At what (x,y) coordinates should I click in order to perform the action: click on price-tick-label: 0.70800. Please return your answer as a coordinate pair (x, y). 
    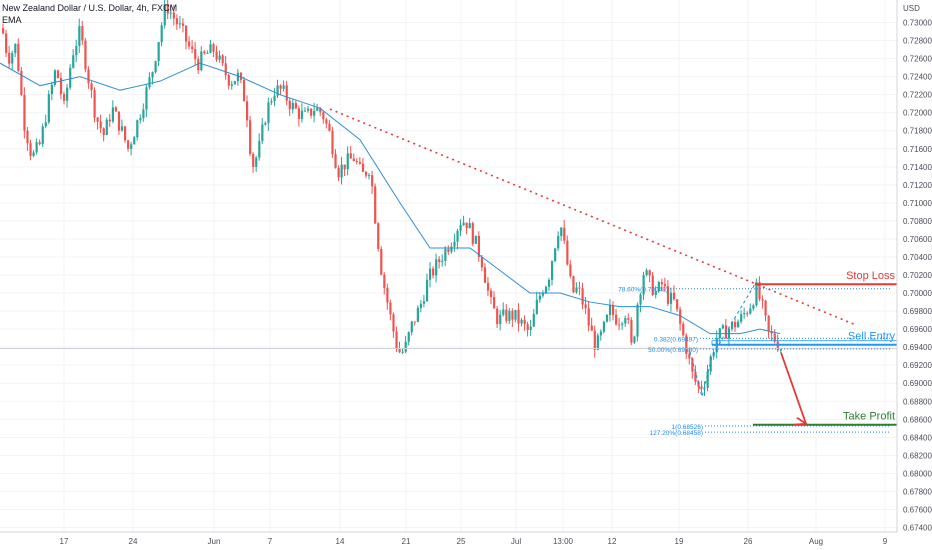
    Looking at the image, I should click on (917, 221).